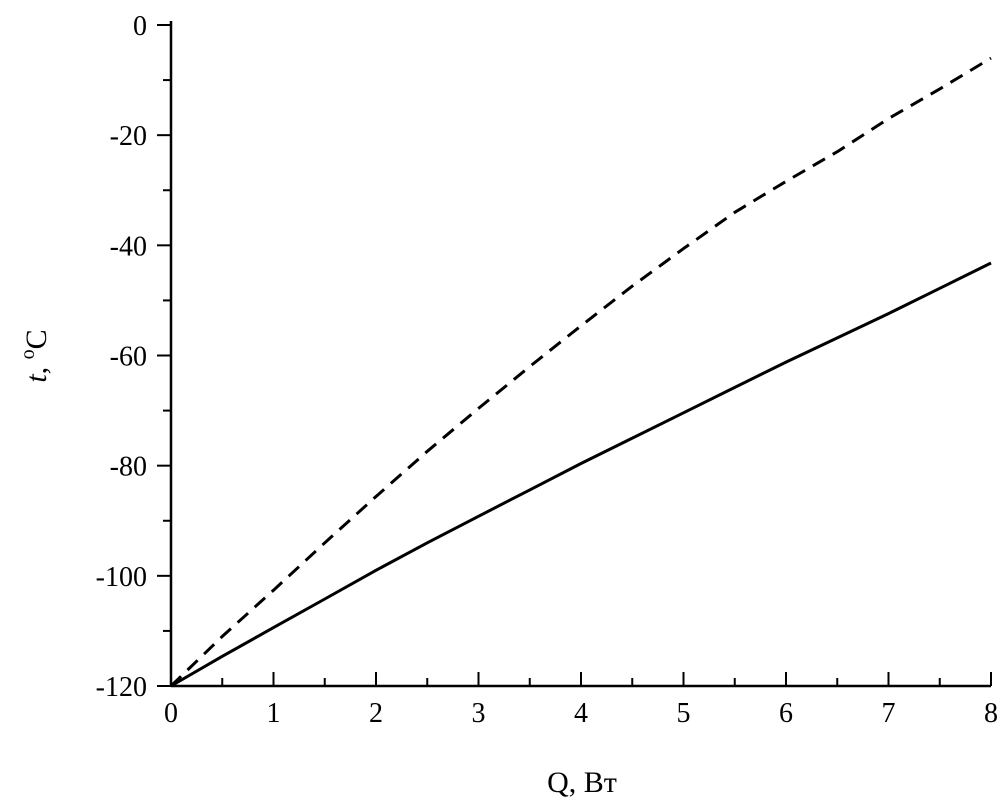 The width and height of the screenshot is (1004, 810). Describe the element at coordinates (128, 467) in the screenshot. I see `y-tick-label: -80` at that location.